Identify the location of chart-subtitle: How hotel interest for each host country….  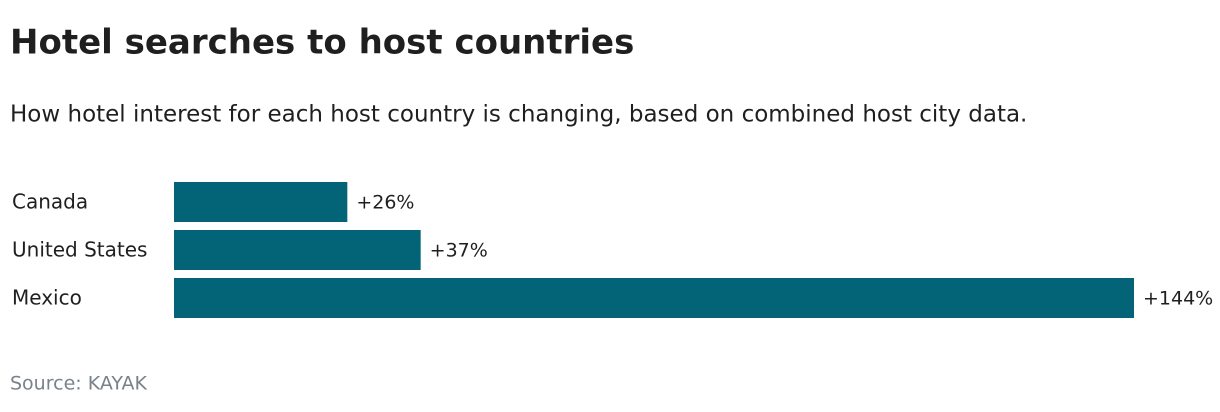
(518, 115).